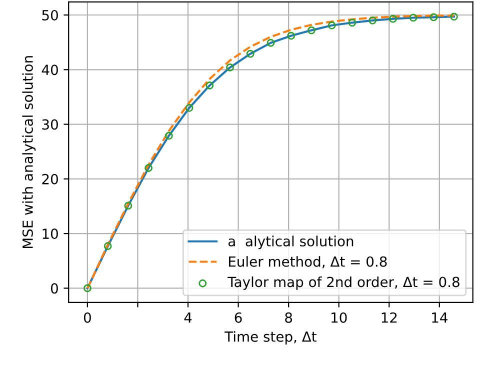 This screenshot has height=378, width=490. I want to click on legend-label: a alytical solution, so click(291, 243).